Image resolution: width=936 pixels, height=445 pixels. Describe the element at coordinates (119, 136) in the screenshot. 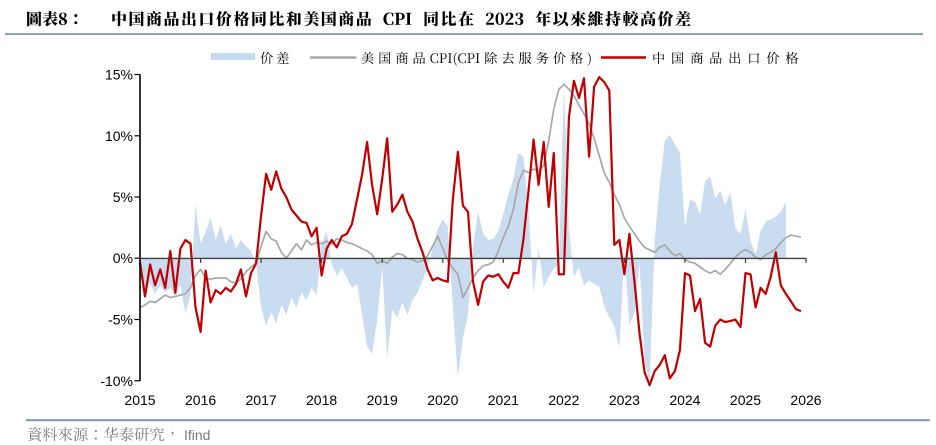

I see `svg-text: 10%` at that location.